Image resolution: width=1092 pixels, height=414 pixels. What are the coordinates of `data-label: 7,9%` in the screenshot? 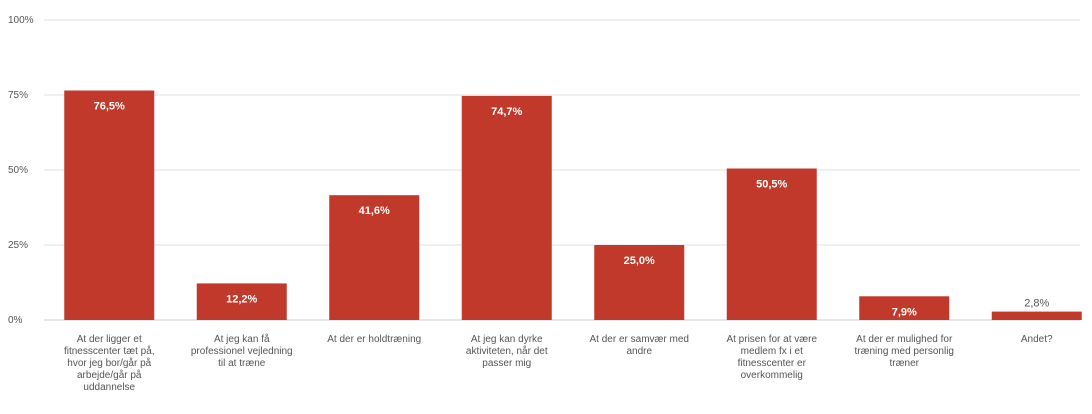 It's located at (904, 312).